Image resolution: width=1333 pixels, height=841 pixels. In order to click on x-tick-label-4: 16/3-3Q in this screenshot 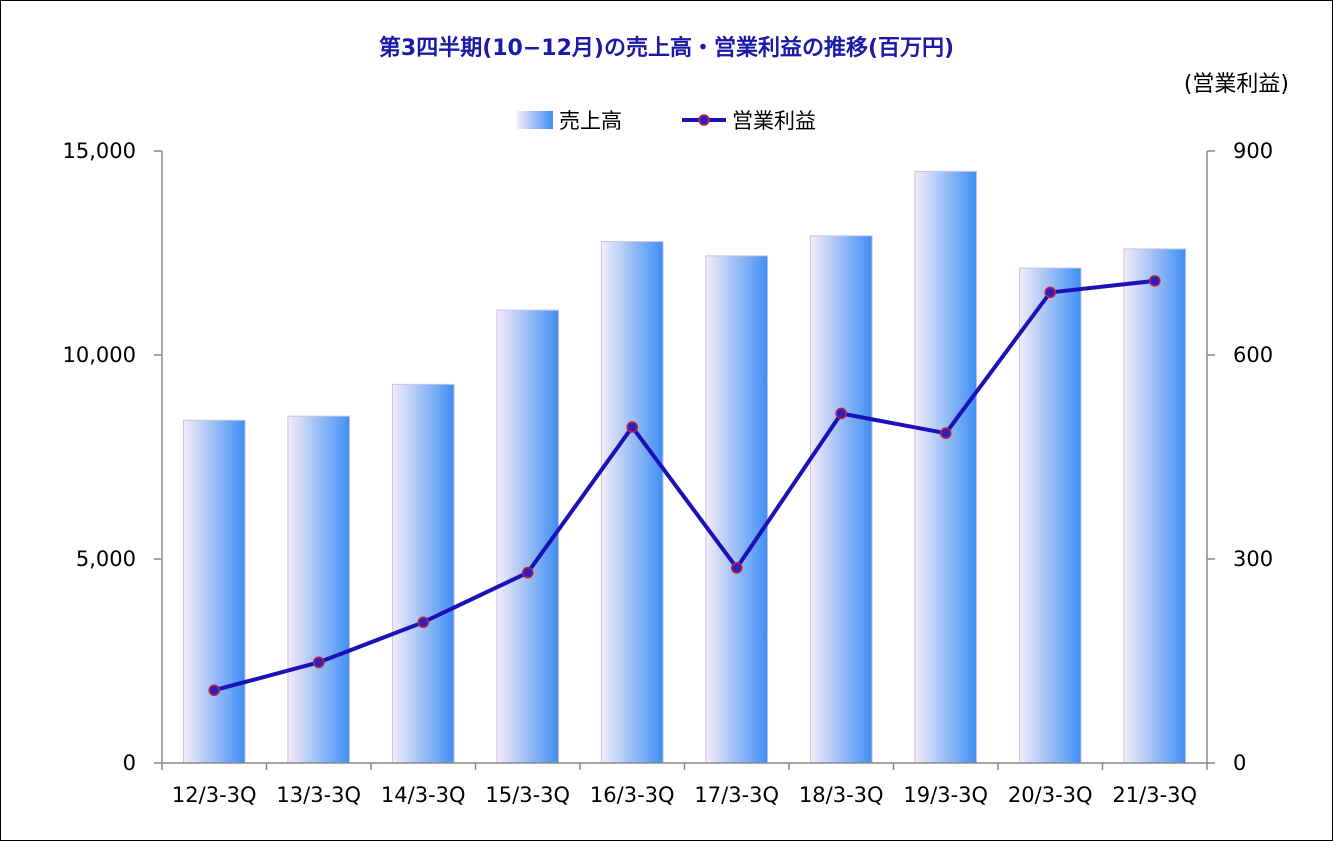, I will do `click(632, 795)`.